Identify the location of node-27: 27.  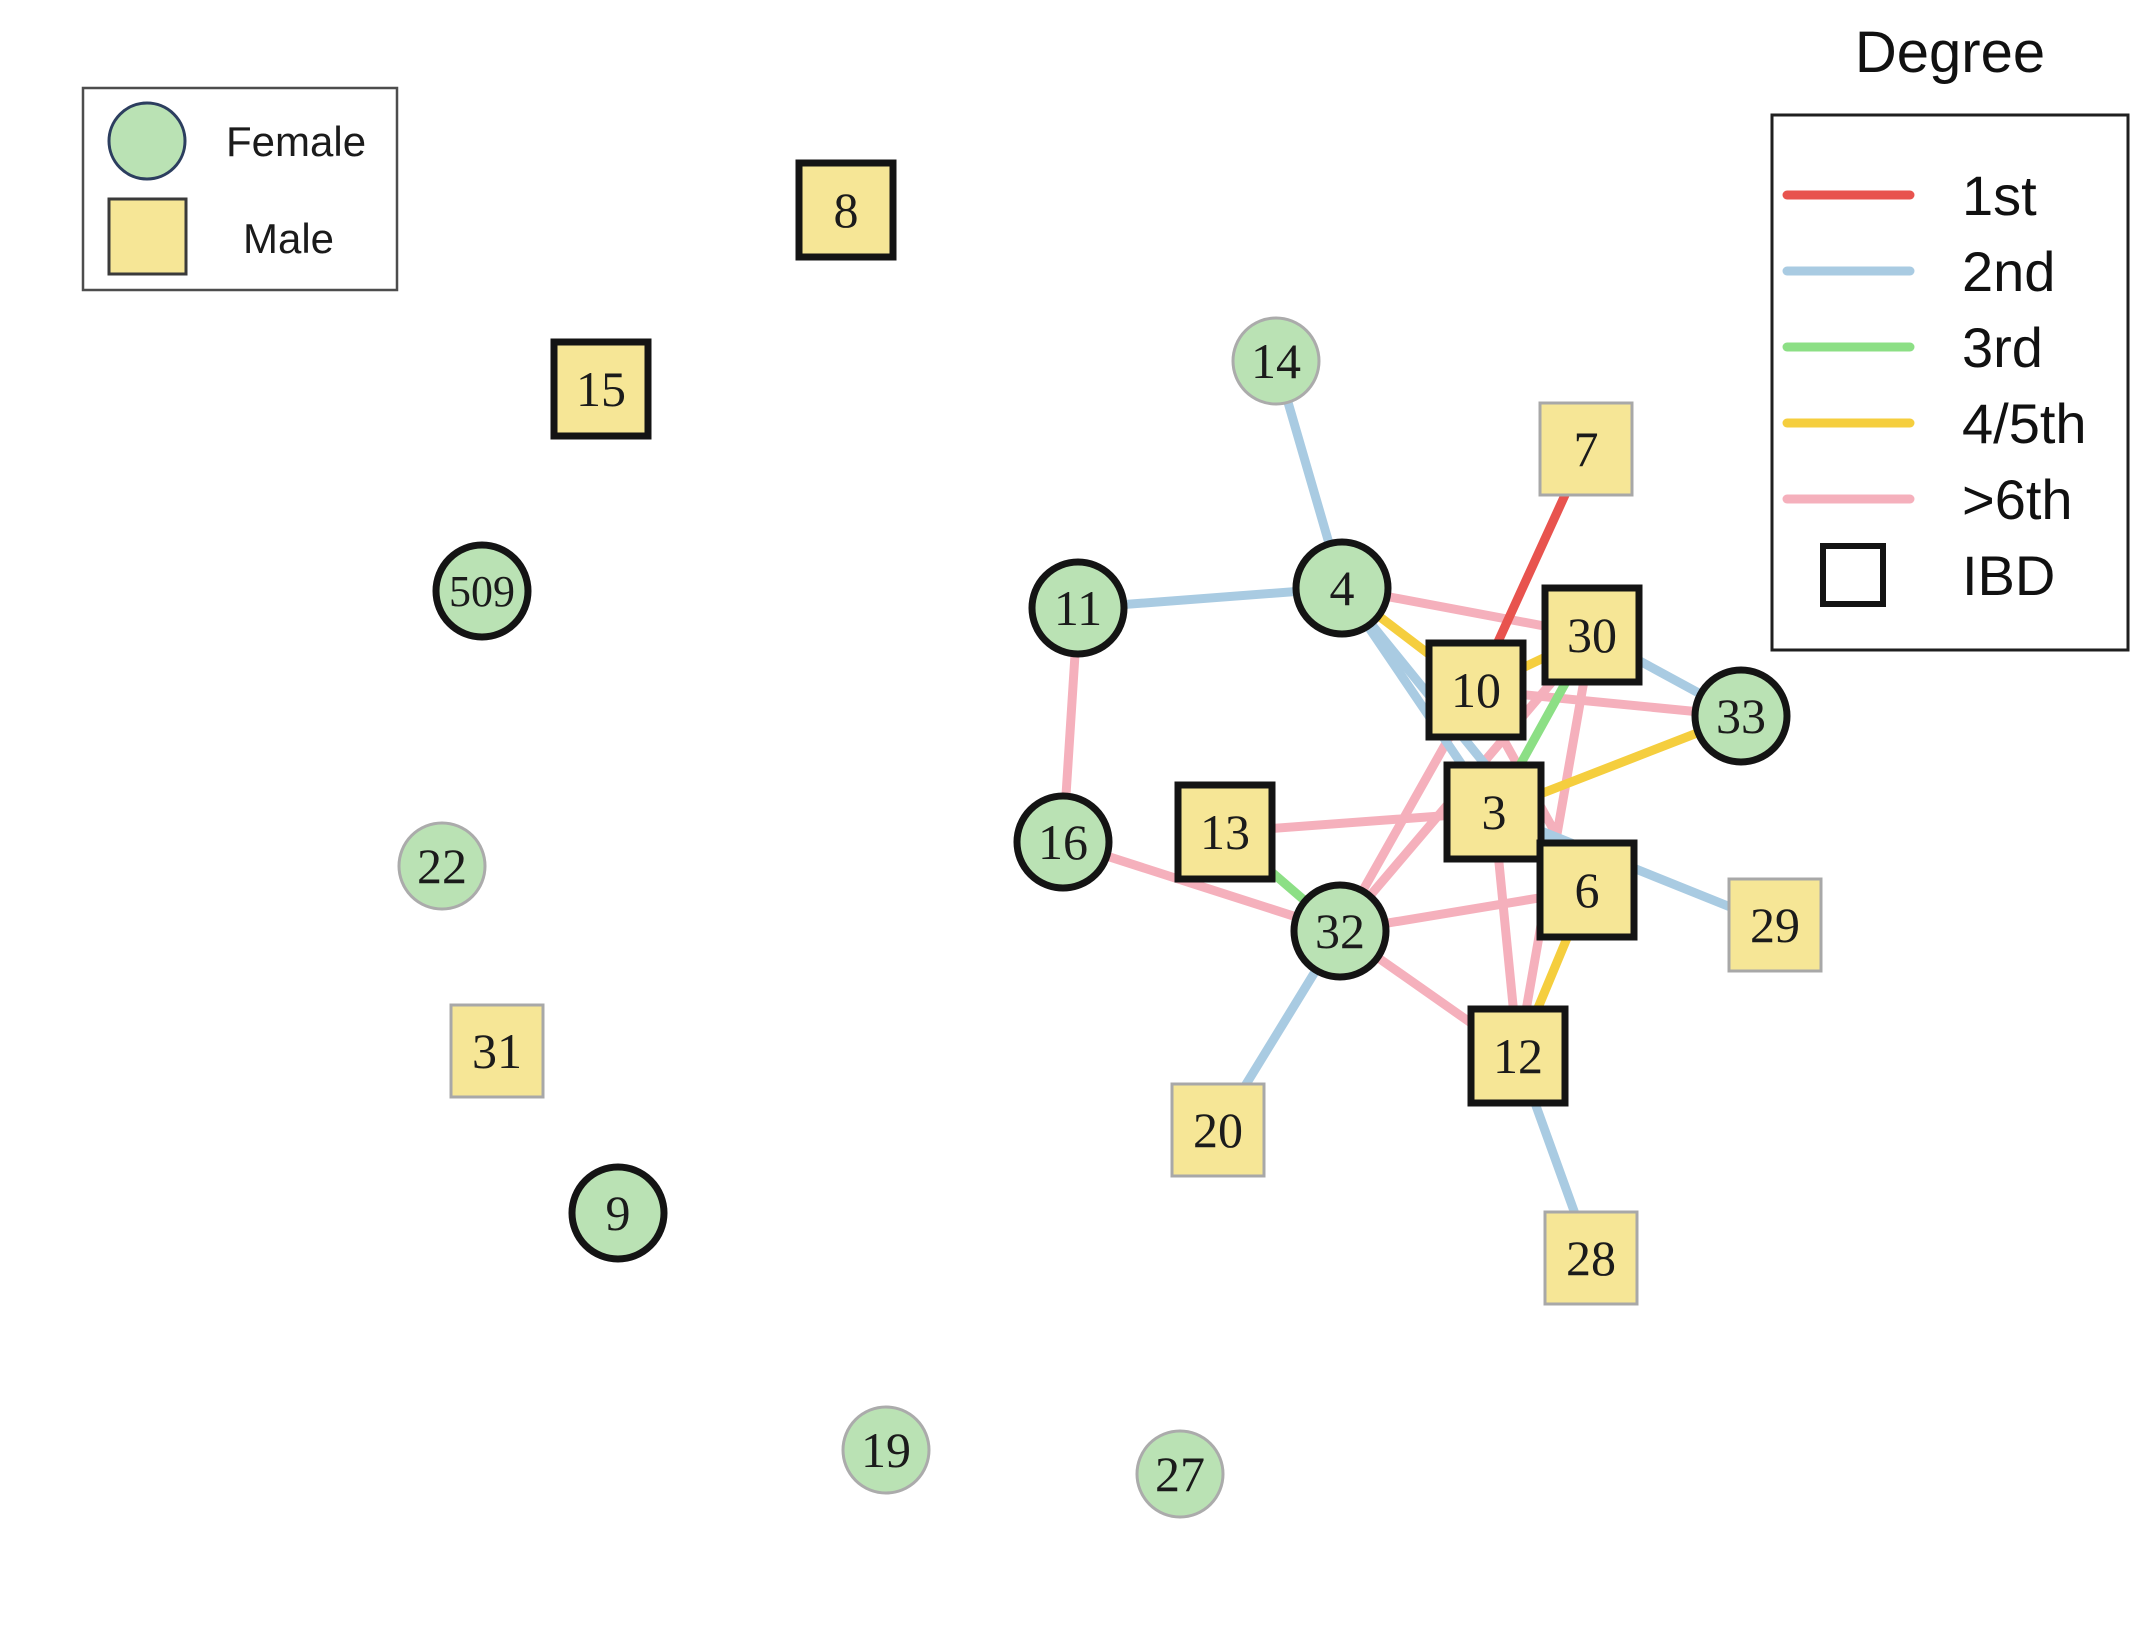
(1180, 1474).